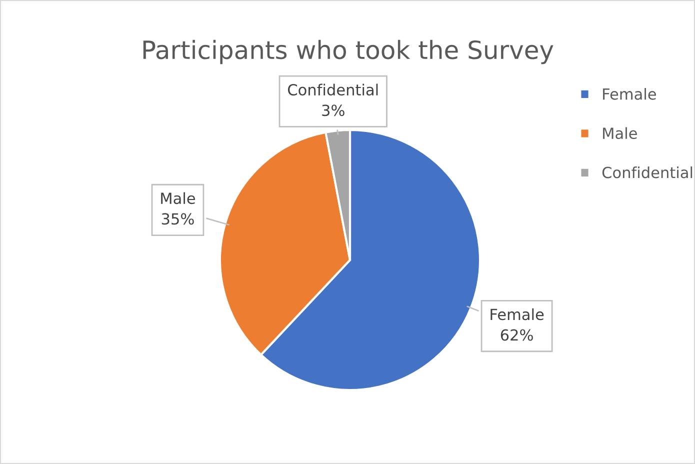 The image size is (695, 464). I want to click on legend-label: Confidential, so click(647, 172).